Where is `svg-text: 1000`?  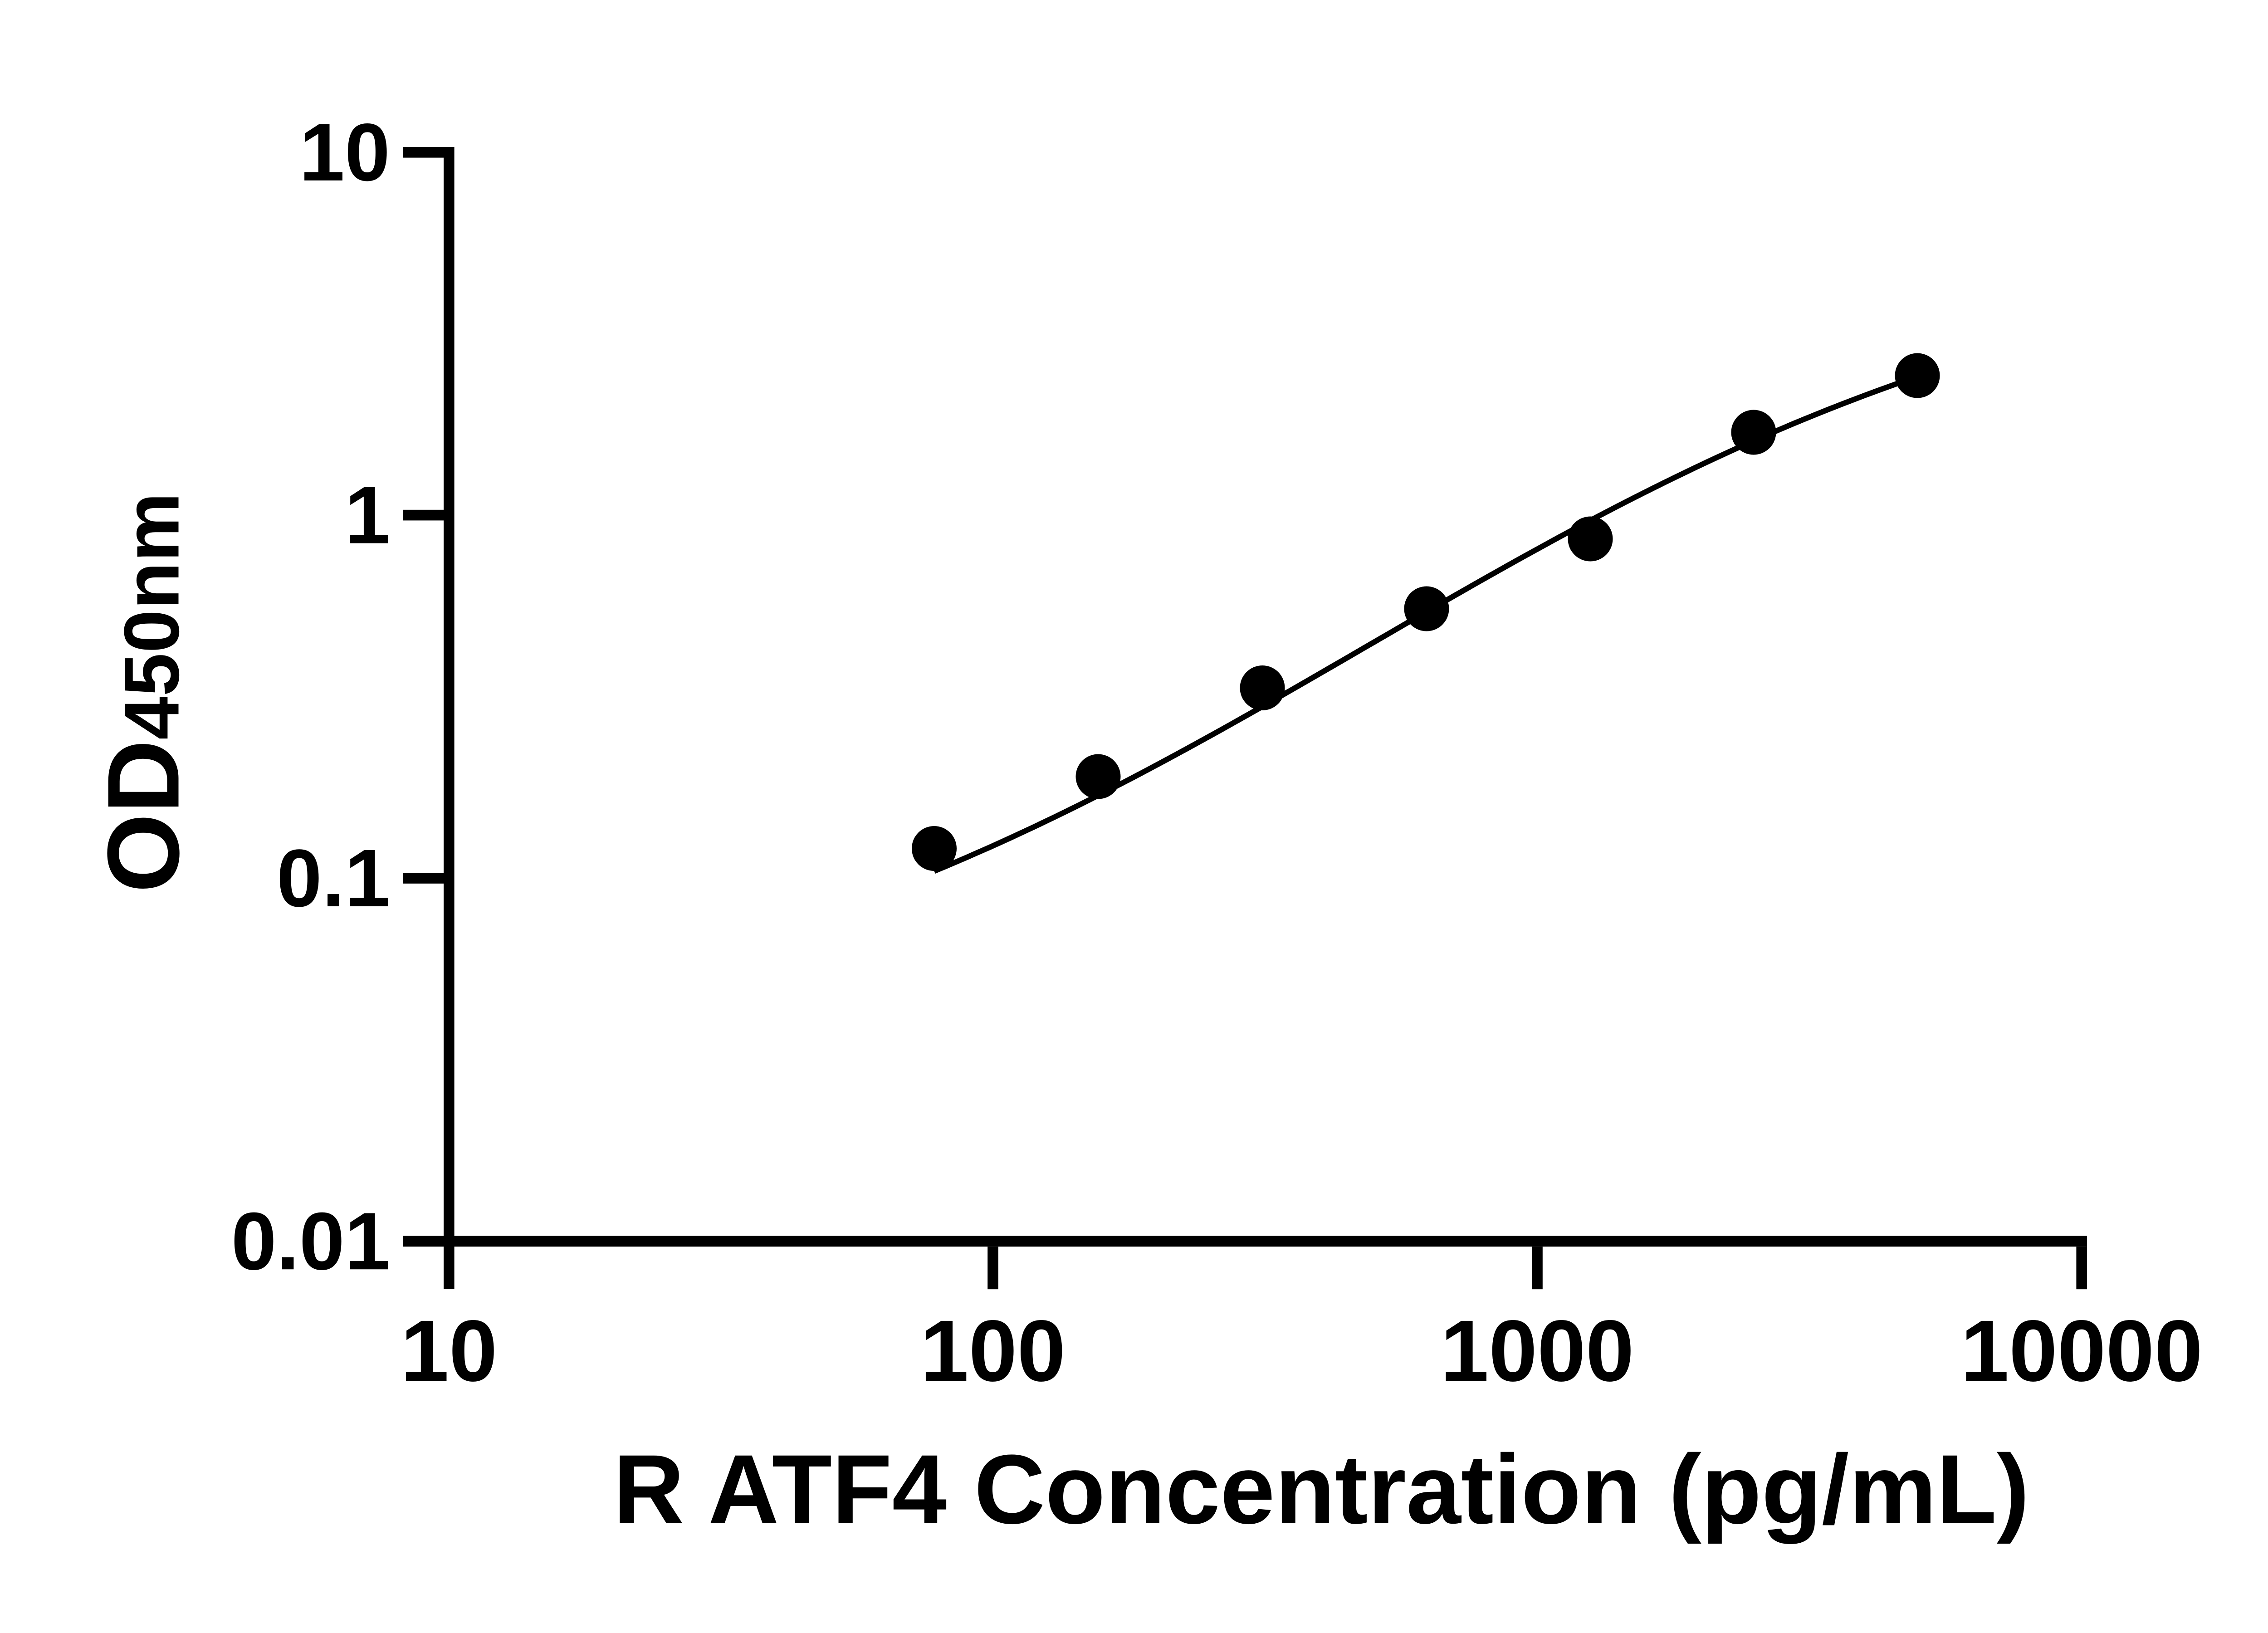
svg-text: 1000 is located at coordinates (1537, 1350).